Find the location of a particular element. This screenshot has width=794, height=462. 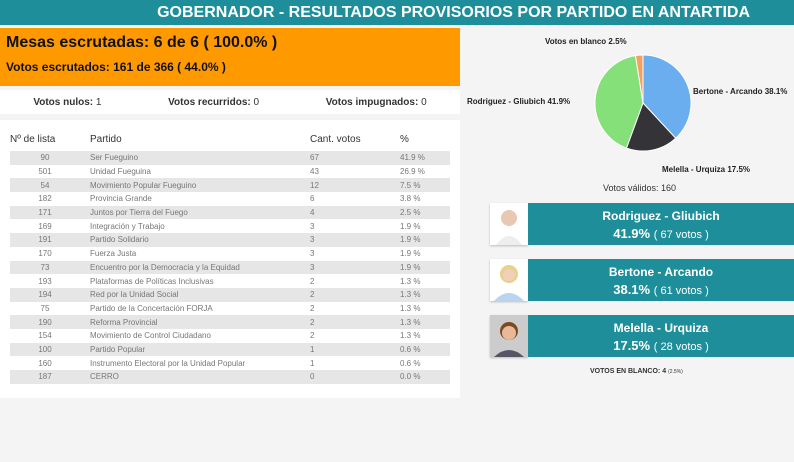

table-cell: 154 is located at coordinates (45, 336).